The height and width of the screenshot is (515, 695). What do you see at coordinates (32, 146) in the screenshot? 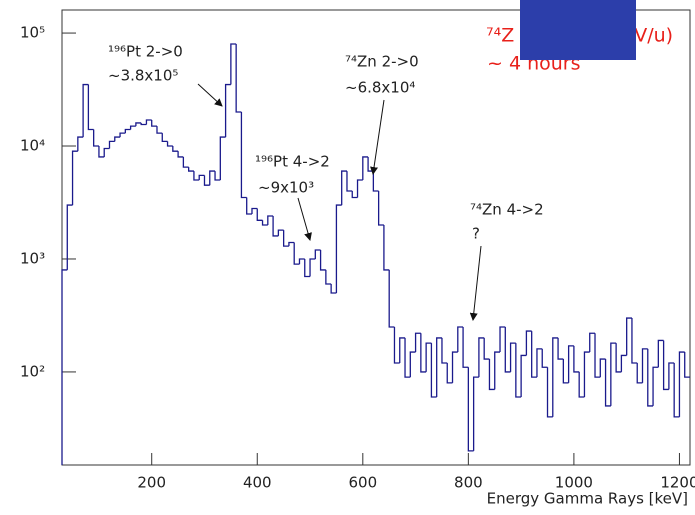
I see `y-tick-label: 10⁴` at bounding box center [32, 146].